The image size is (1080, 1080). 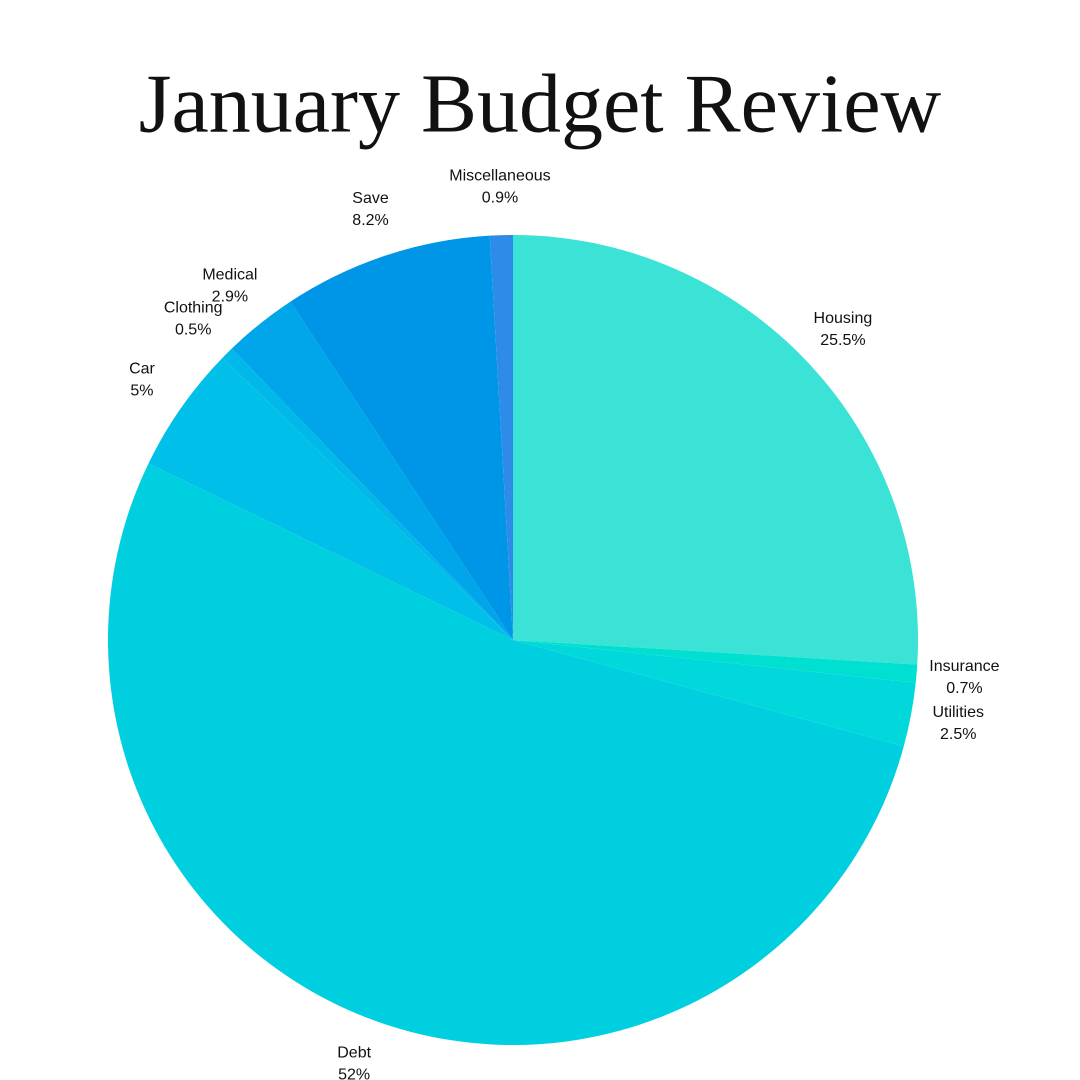 I want to click on slice-label: Medical, so click(x=229, y=275).